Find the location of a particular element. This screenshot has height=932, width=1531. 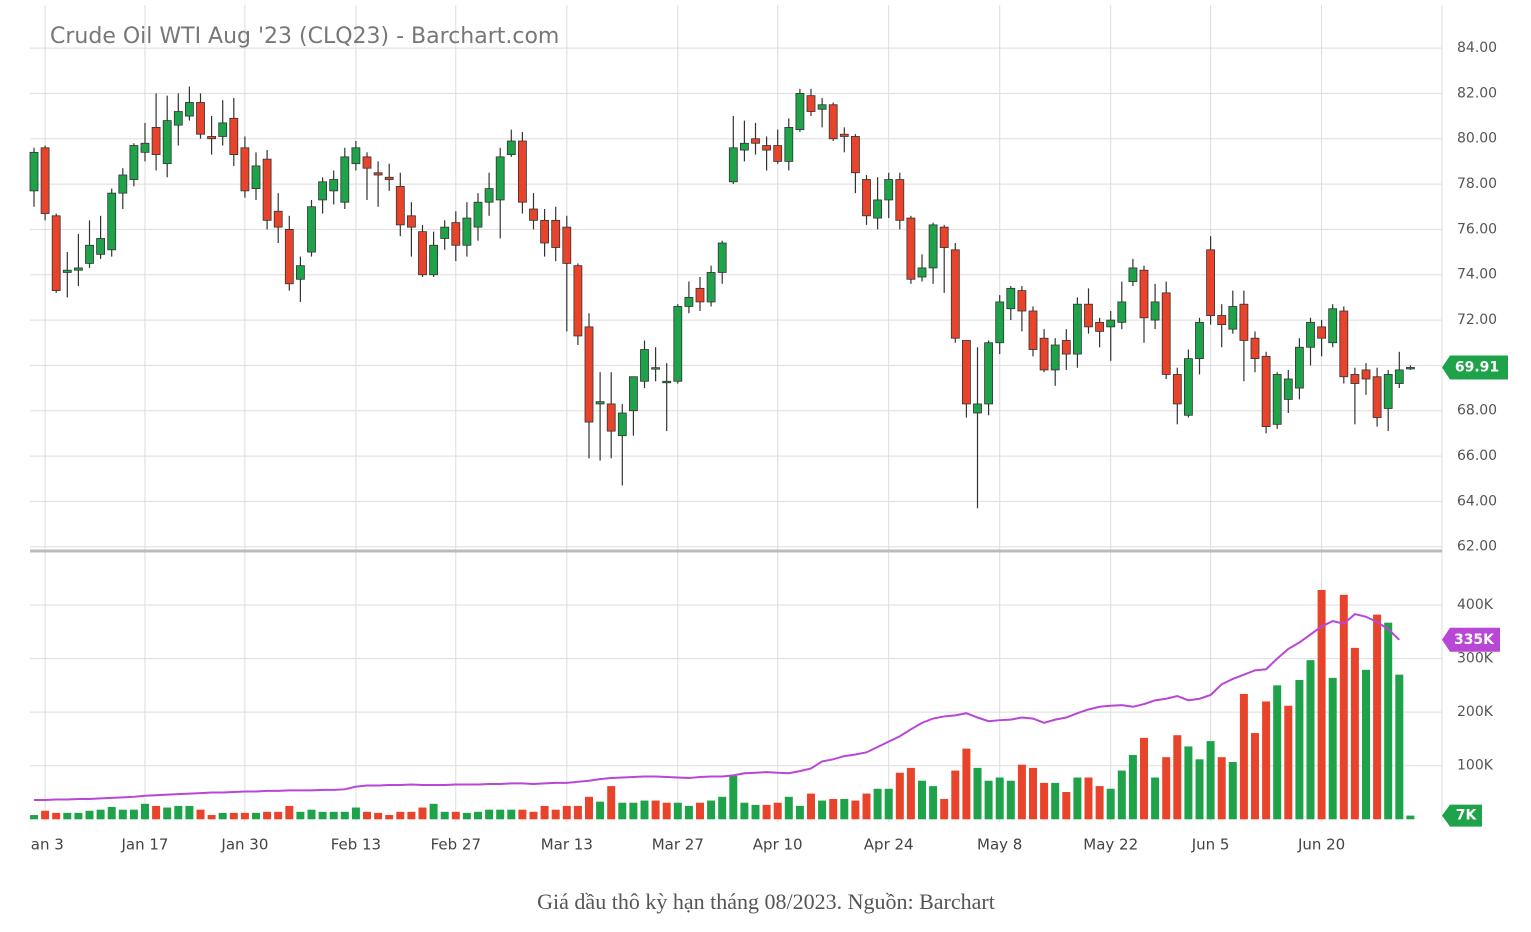

average-badge is located at coordinates (1471, 639).